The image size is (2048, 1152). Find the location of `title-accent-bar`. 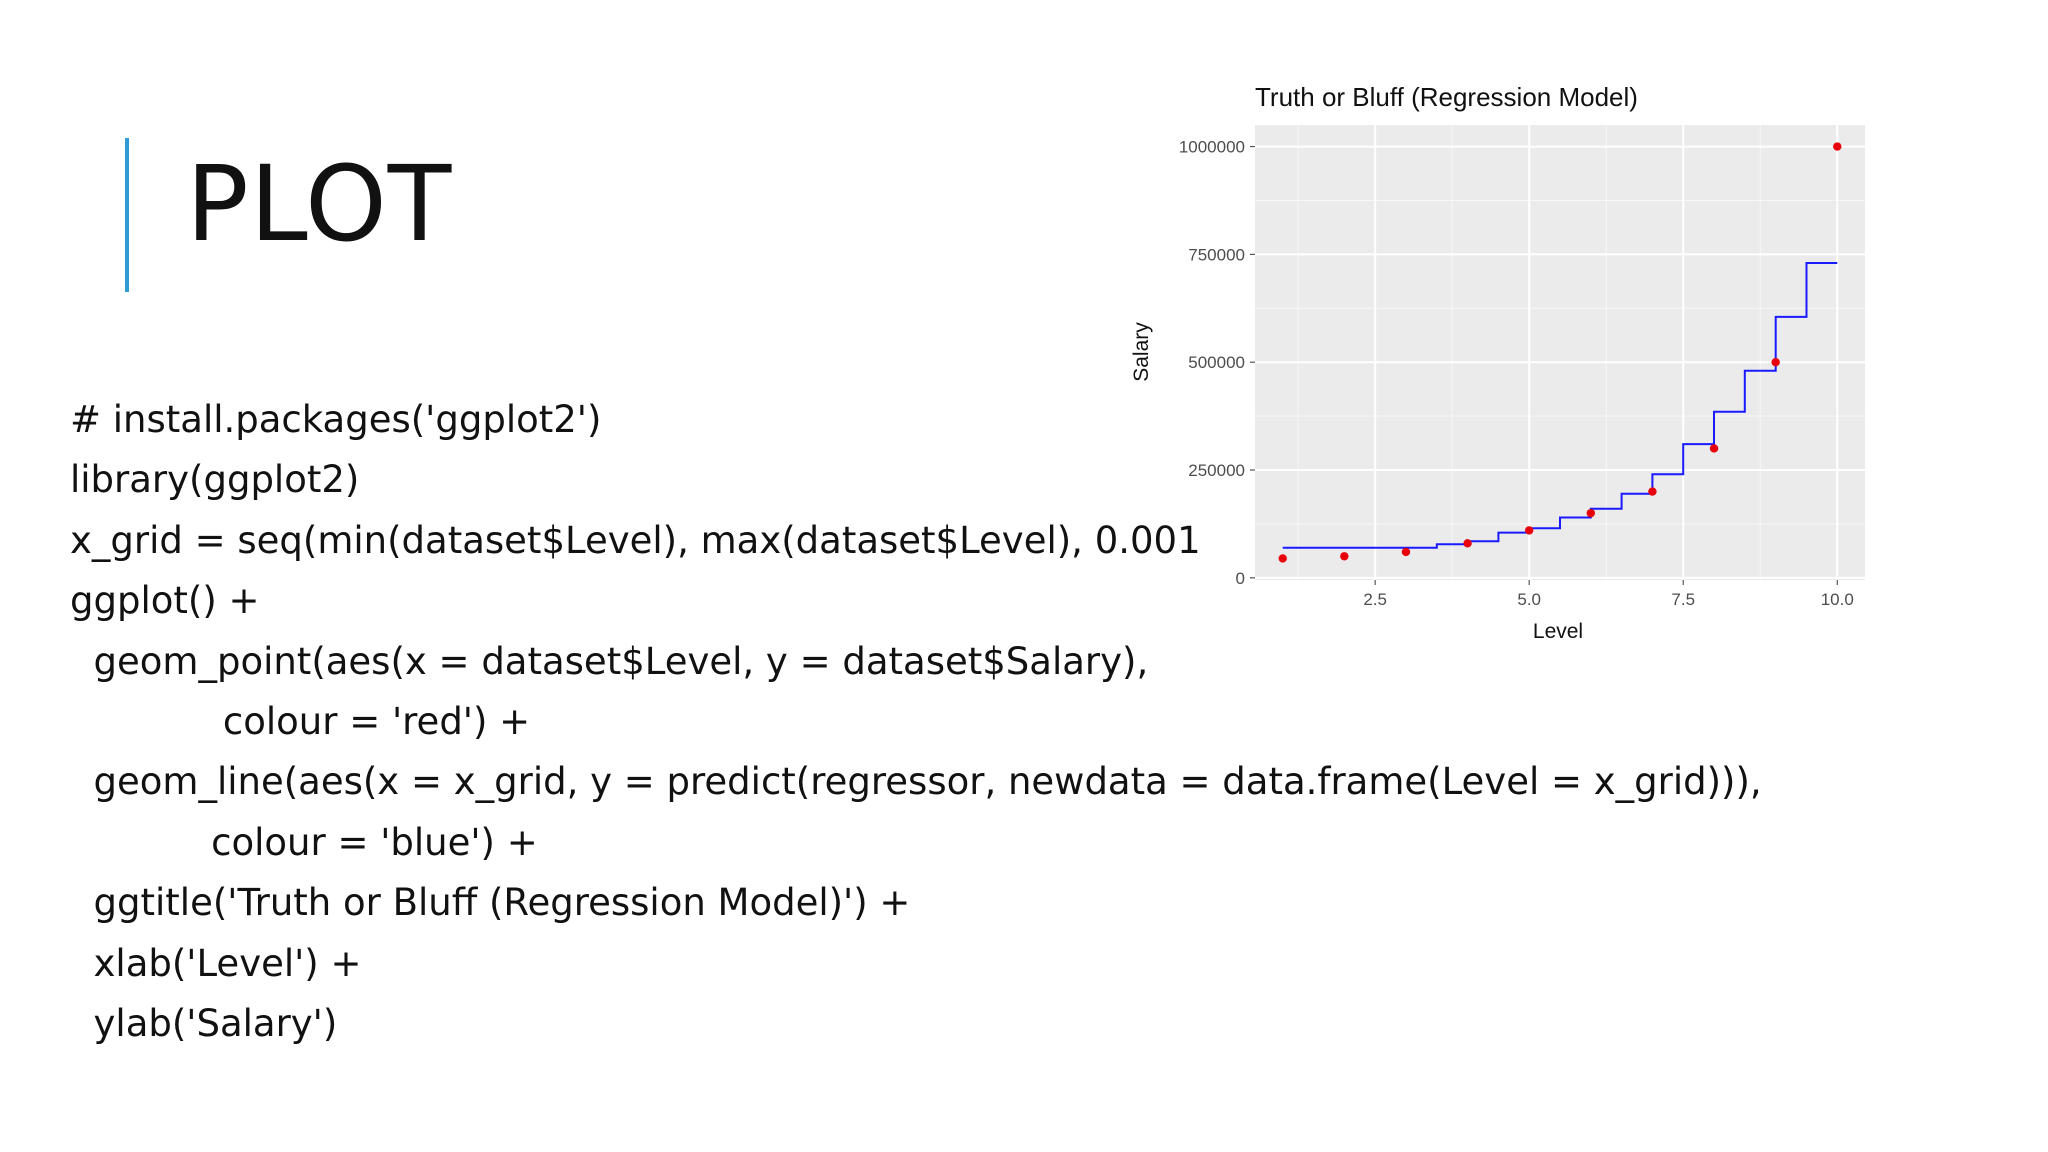

title-accent-bar is located at coordinates (127, 215).